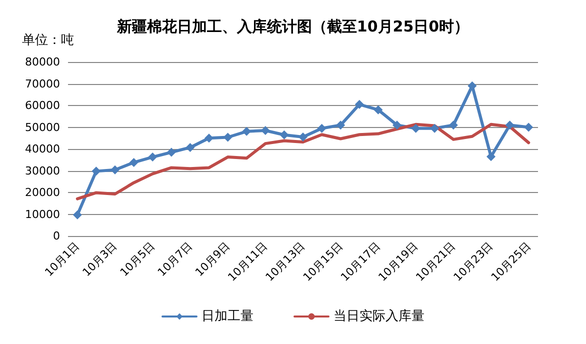 This screenshot has width=586, height=344. Describe the element at coordinates (42, 83) in the screenshot. I see `y-tick-label: 70000` at that location.